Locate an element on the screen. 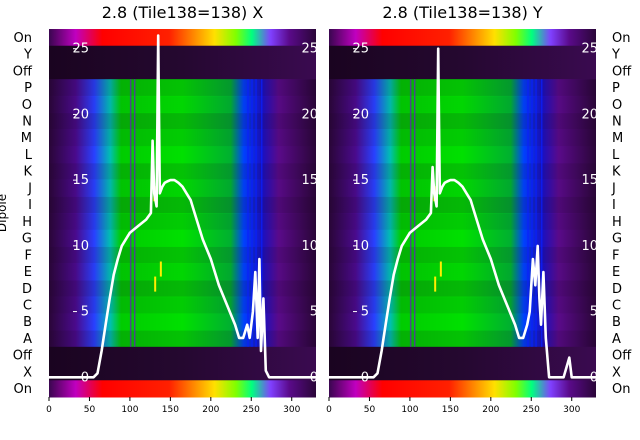  row-label-m: M is located at coordinates (617, 138).